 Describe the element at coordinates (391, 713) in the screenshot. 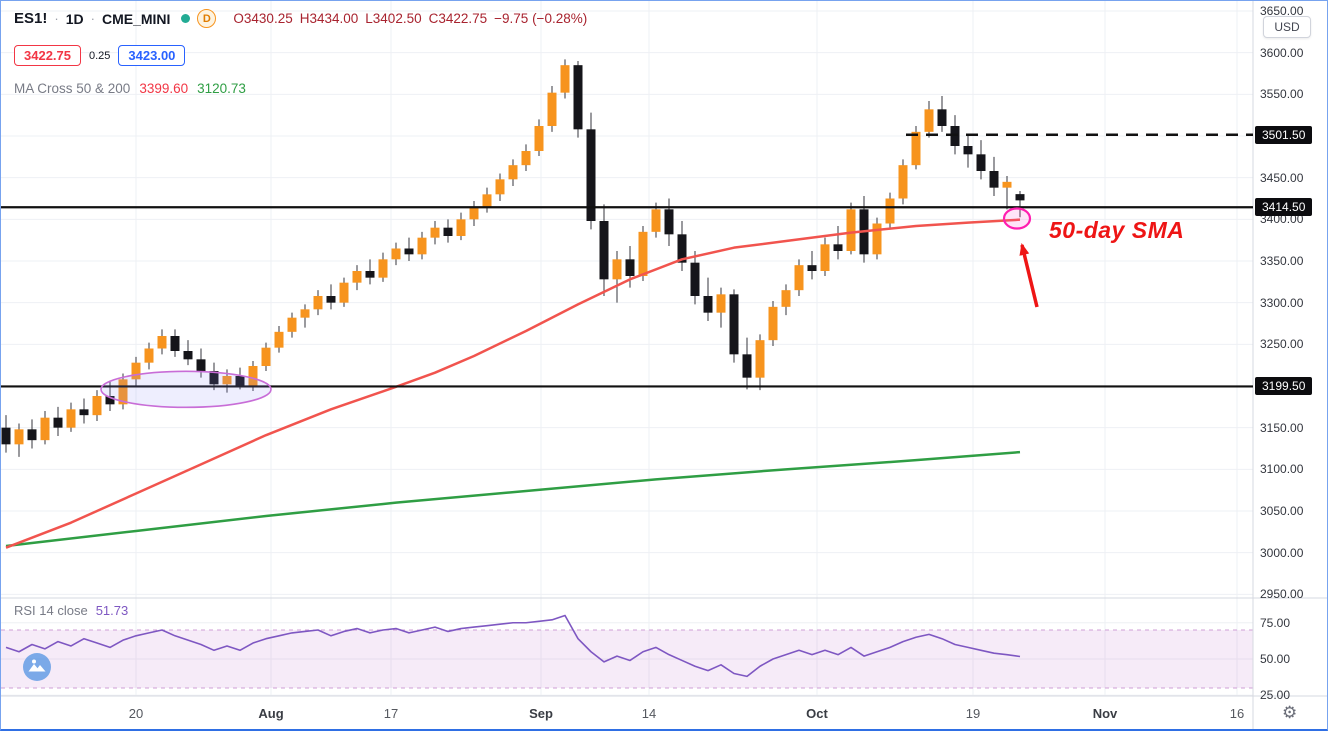

I see `time-axis-label: 17` at that location.